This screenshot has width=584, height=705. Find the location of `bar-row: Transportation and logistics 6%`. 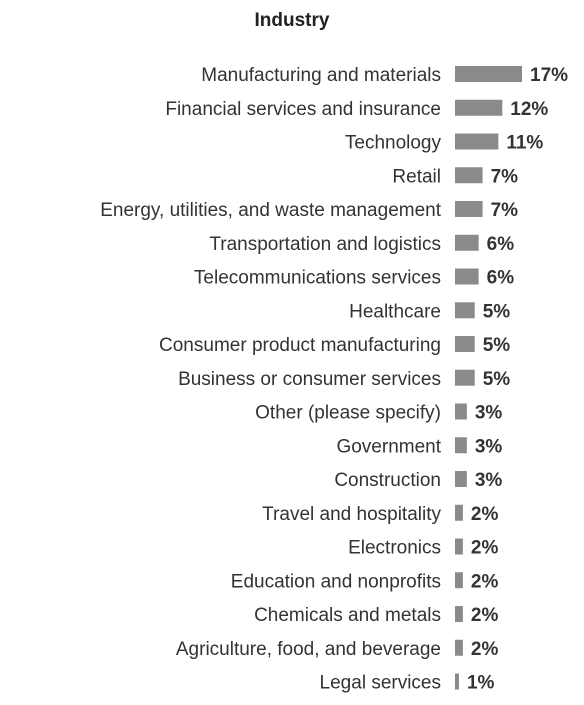

bar-row: Transportation and logistics 6% is located at coordinates (361, 244).